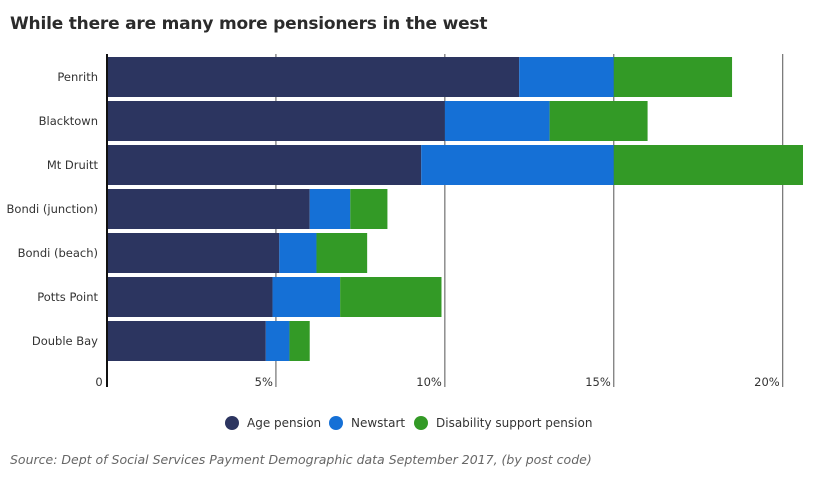 This screenshot has width=816, height=480. Describe the element at coordinates (77, 77) in the screenshot. I see `category-label: Penrith` at that location.